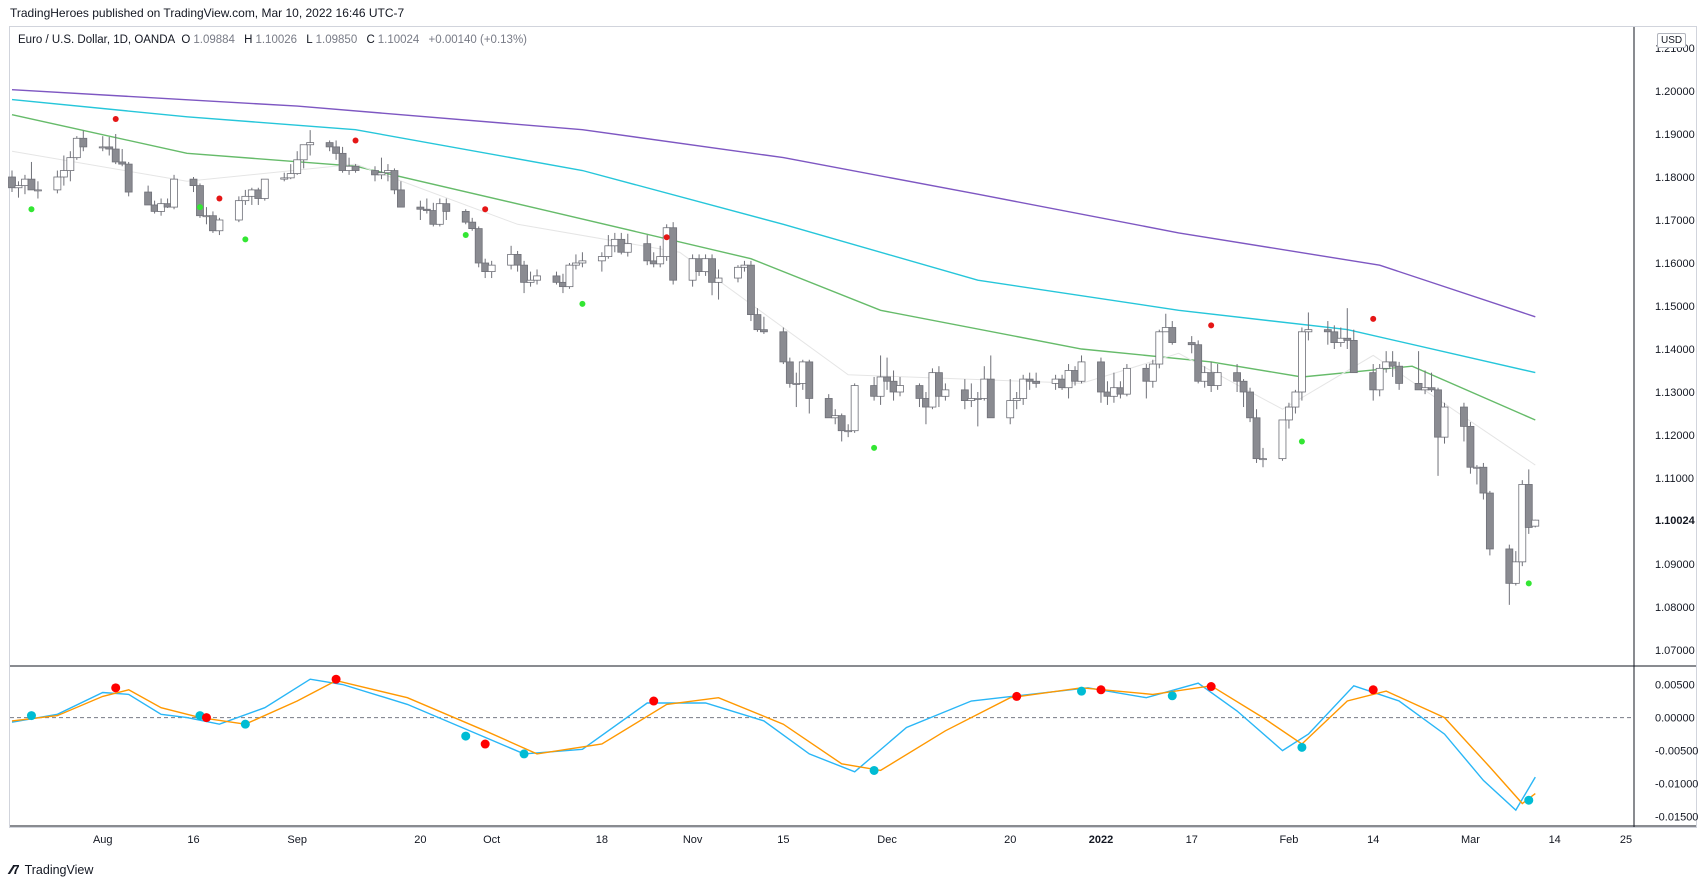  Describe the element at coordinates (398, 40) in the screenshot. I see `close-value: 1.10024` at that location.